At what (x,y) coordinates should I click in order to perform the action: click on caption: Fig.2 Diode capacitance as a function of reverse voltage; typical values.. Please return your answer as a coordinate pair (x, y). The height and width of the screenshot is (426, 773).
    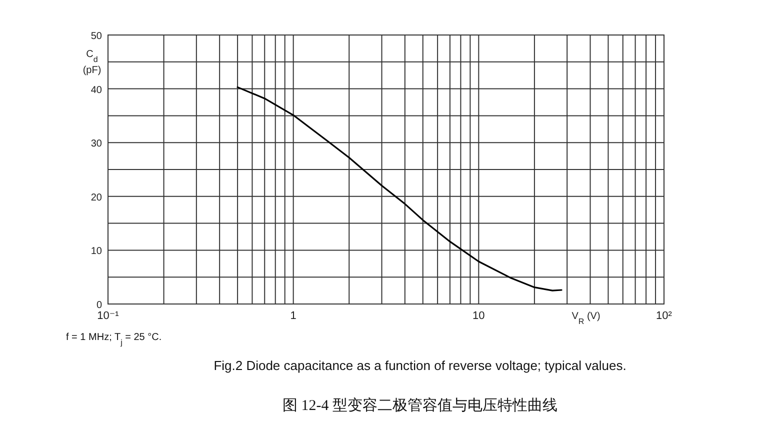
    Looking at the image, I should click on (420, 365).